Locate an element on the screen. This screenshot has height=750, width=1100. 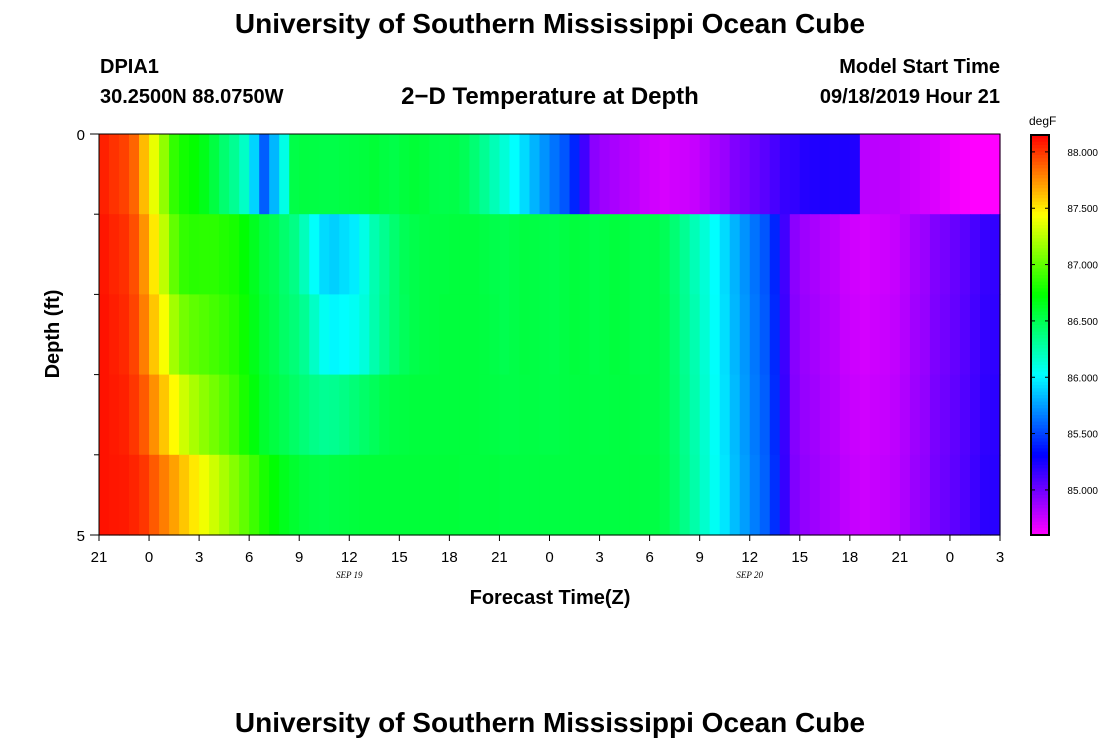
x-tick-label: 9 is located at coordinates (299, 557).